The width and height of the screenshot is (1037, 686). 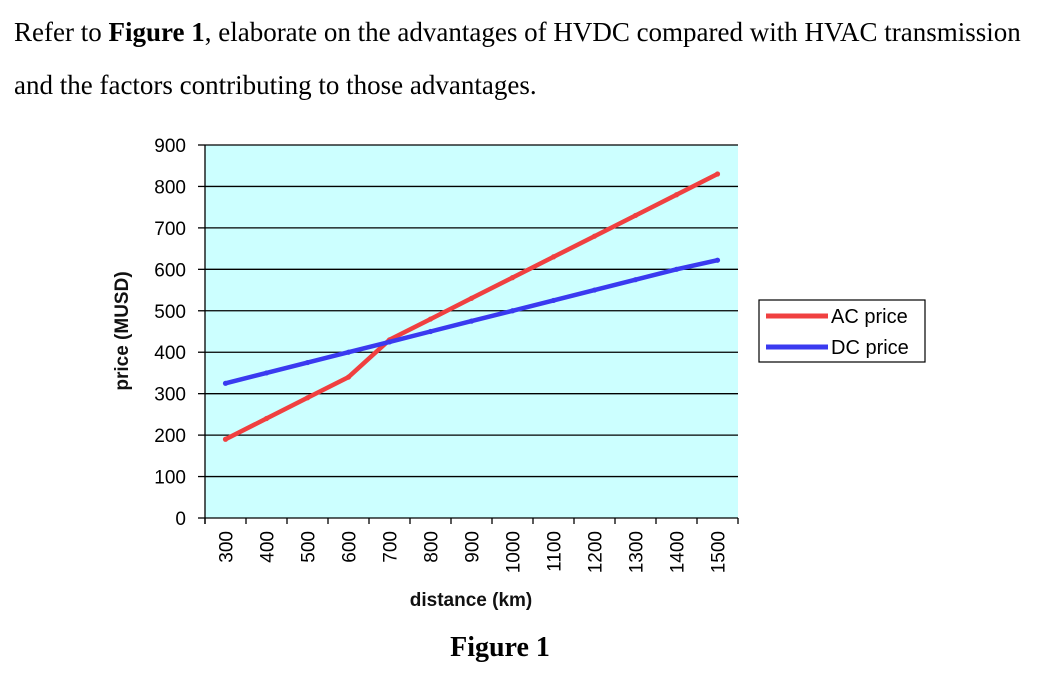 What do you see at coordinates (719, 552) in the screenshot?
I see `x-tick-label: 1500` at bounding box center [719, 552].